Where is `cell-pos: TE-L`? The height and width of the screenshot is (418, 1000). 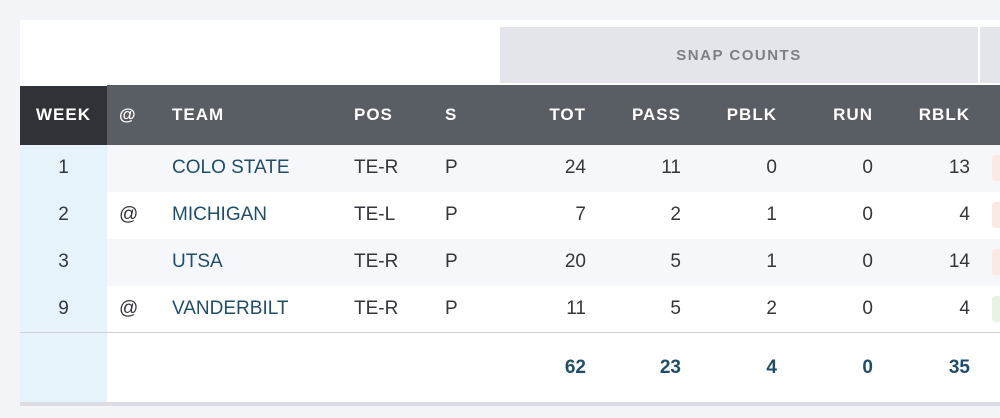 cell-pos: TE-L is located at coordinates (375, 214).